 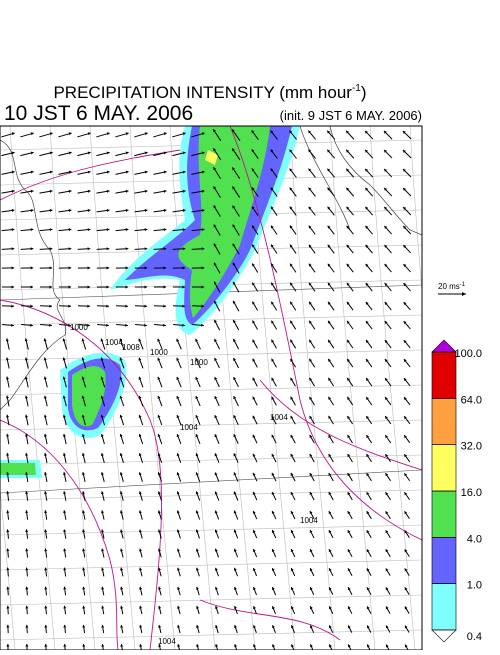 What do you see at coordinates (474, 539) in the screenshot?
I see `colorbar-label: 4.0` at bounding box center [474, 539].